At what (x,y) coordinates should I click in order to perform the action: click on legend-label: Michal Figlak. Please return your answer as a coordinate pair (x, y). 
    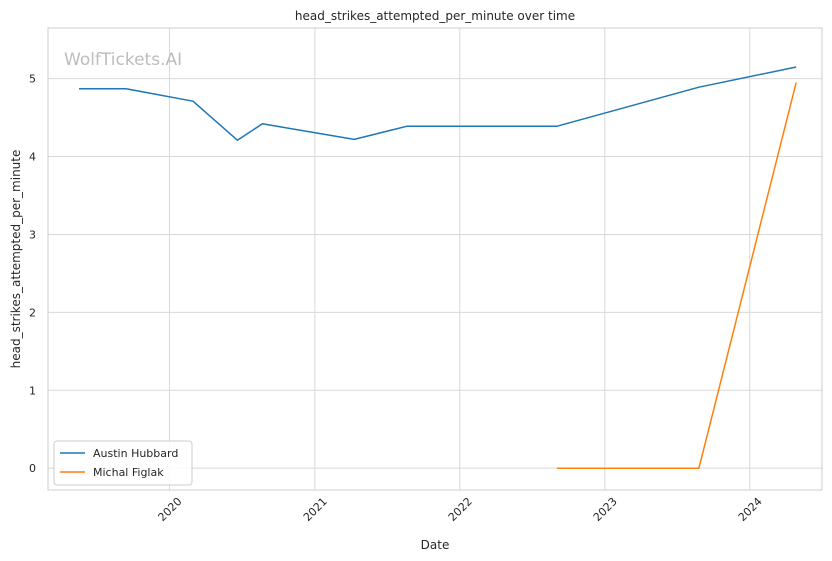
    Looking at the image, I should click on (128, 472).